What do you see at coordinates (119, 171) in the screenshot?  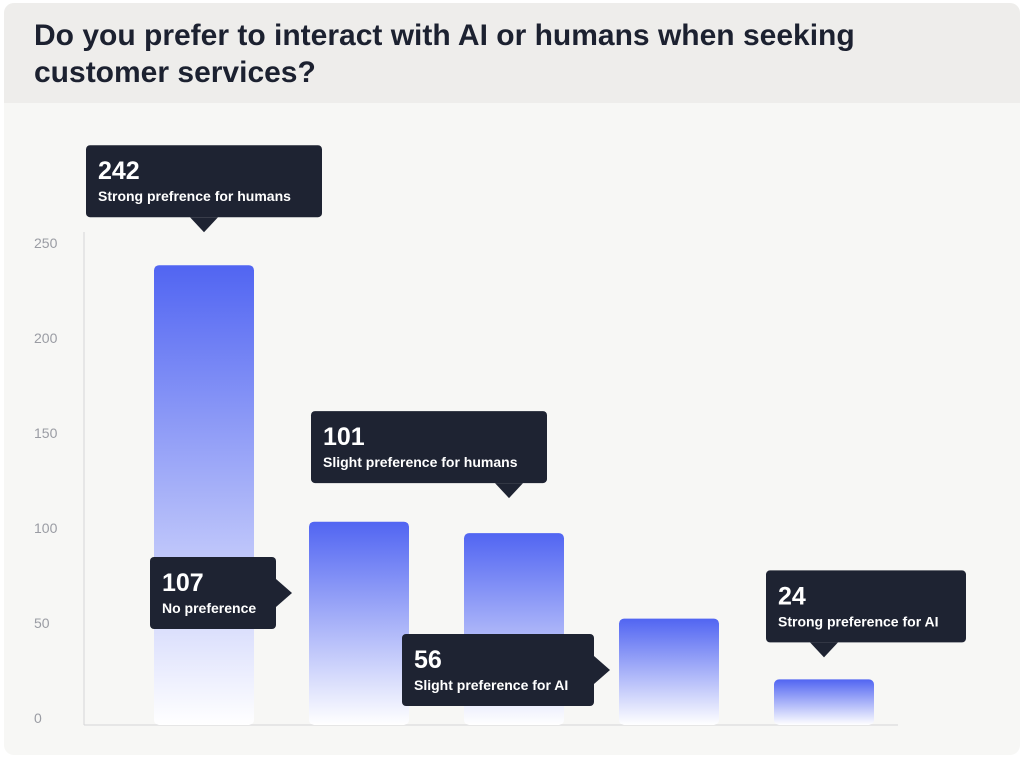 I see `tooltip-value: 242` at bounding box center [119, 171].